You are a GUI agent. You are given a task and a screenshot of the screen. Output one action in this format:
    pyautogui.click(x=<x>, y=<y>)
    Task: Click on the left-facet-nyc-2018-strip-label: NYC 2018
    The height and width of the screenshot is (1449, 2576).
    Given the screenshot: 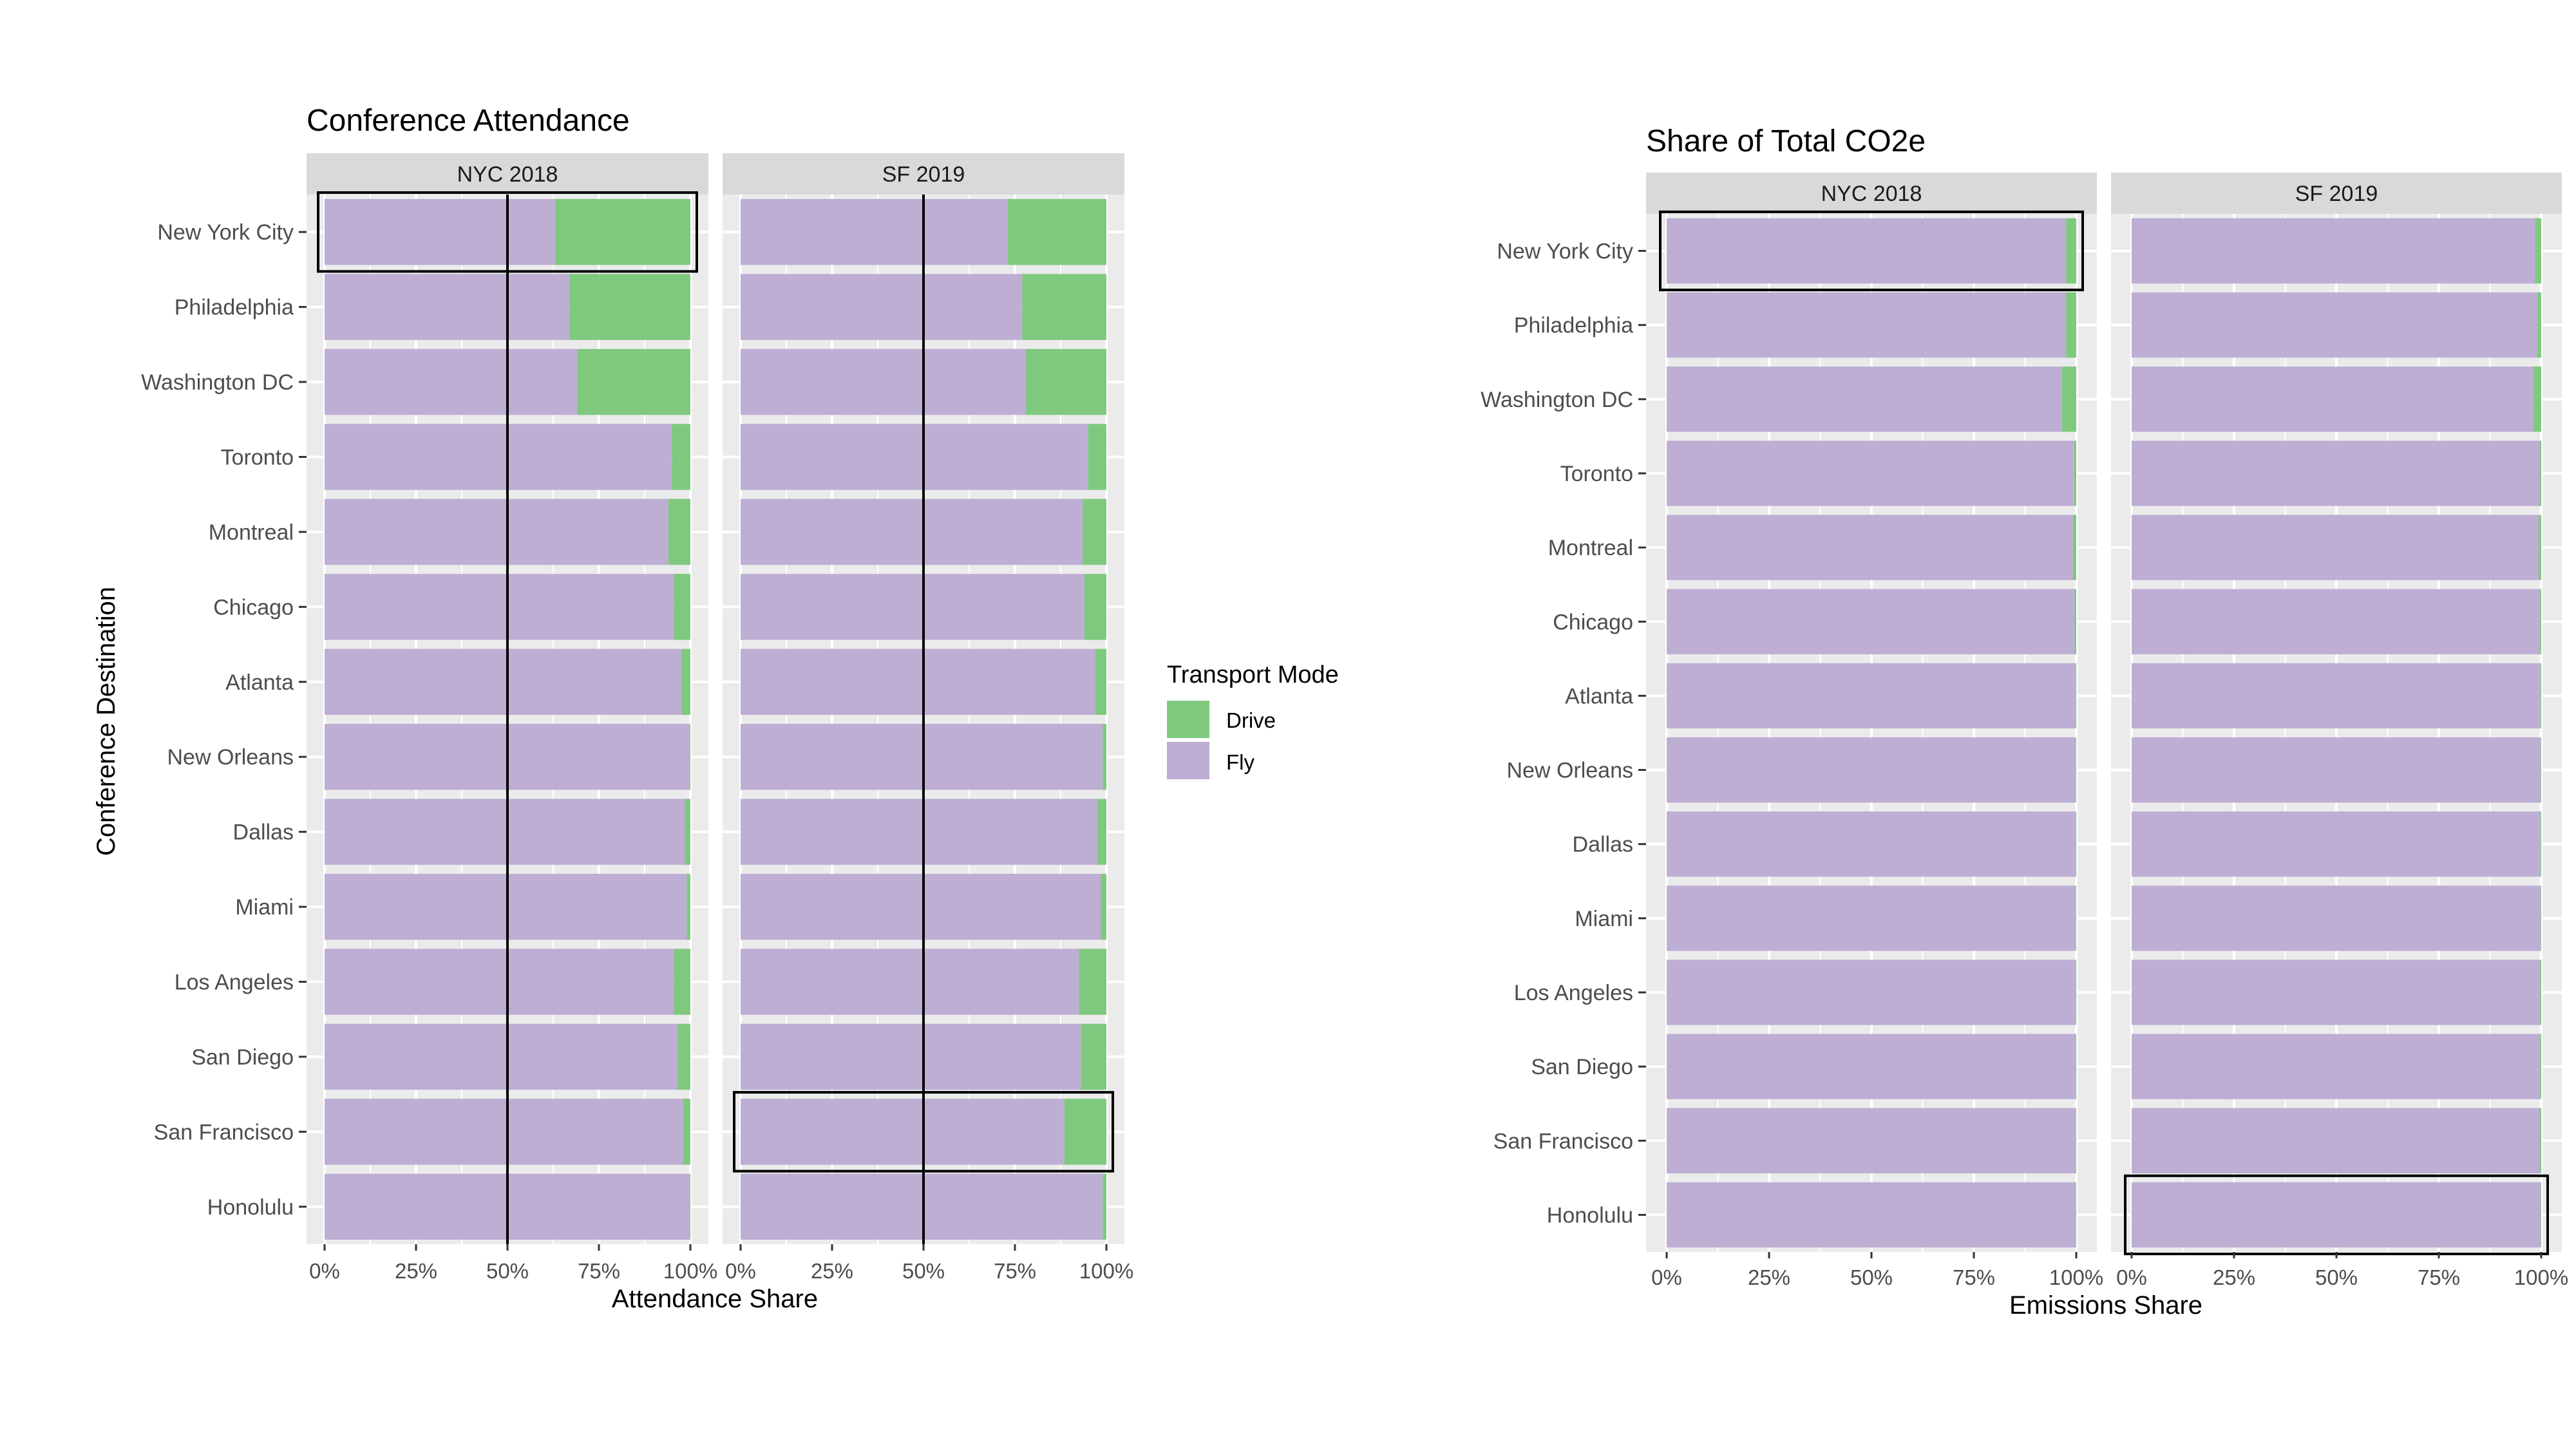 What is the action you would take?
    pyautogui.click(x=508, y=175)
    